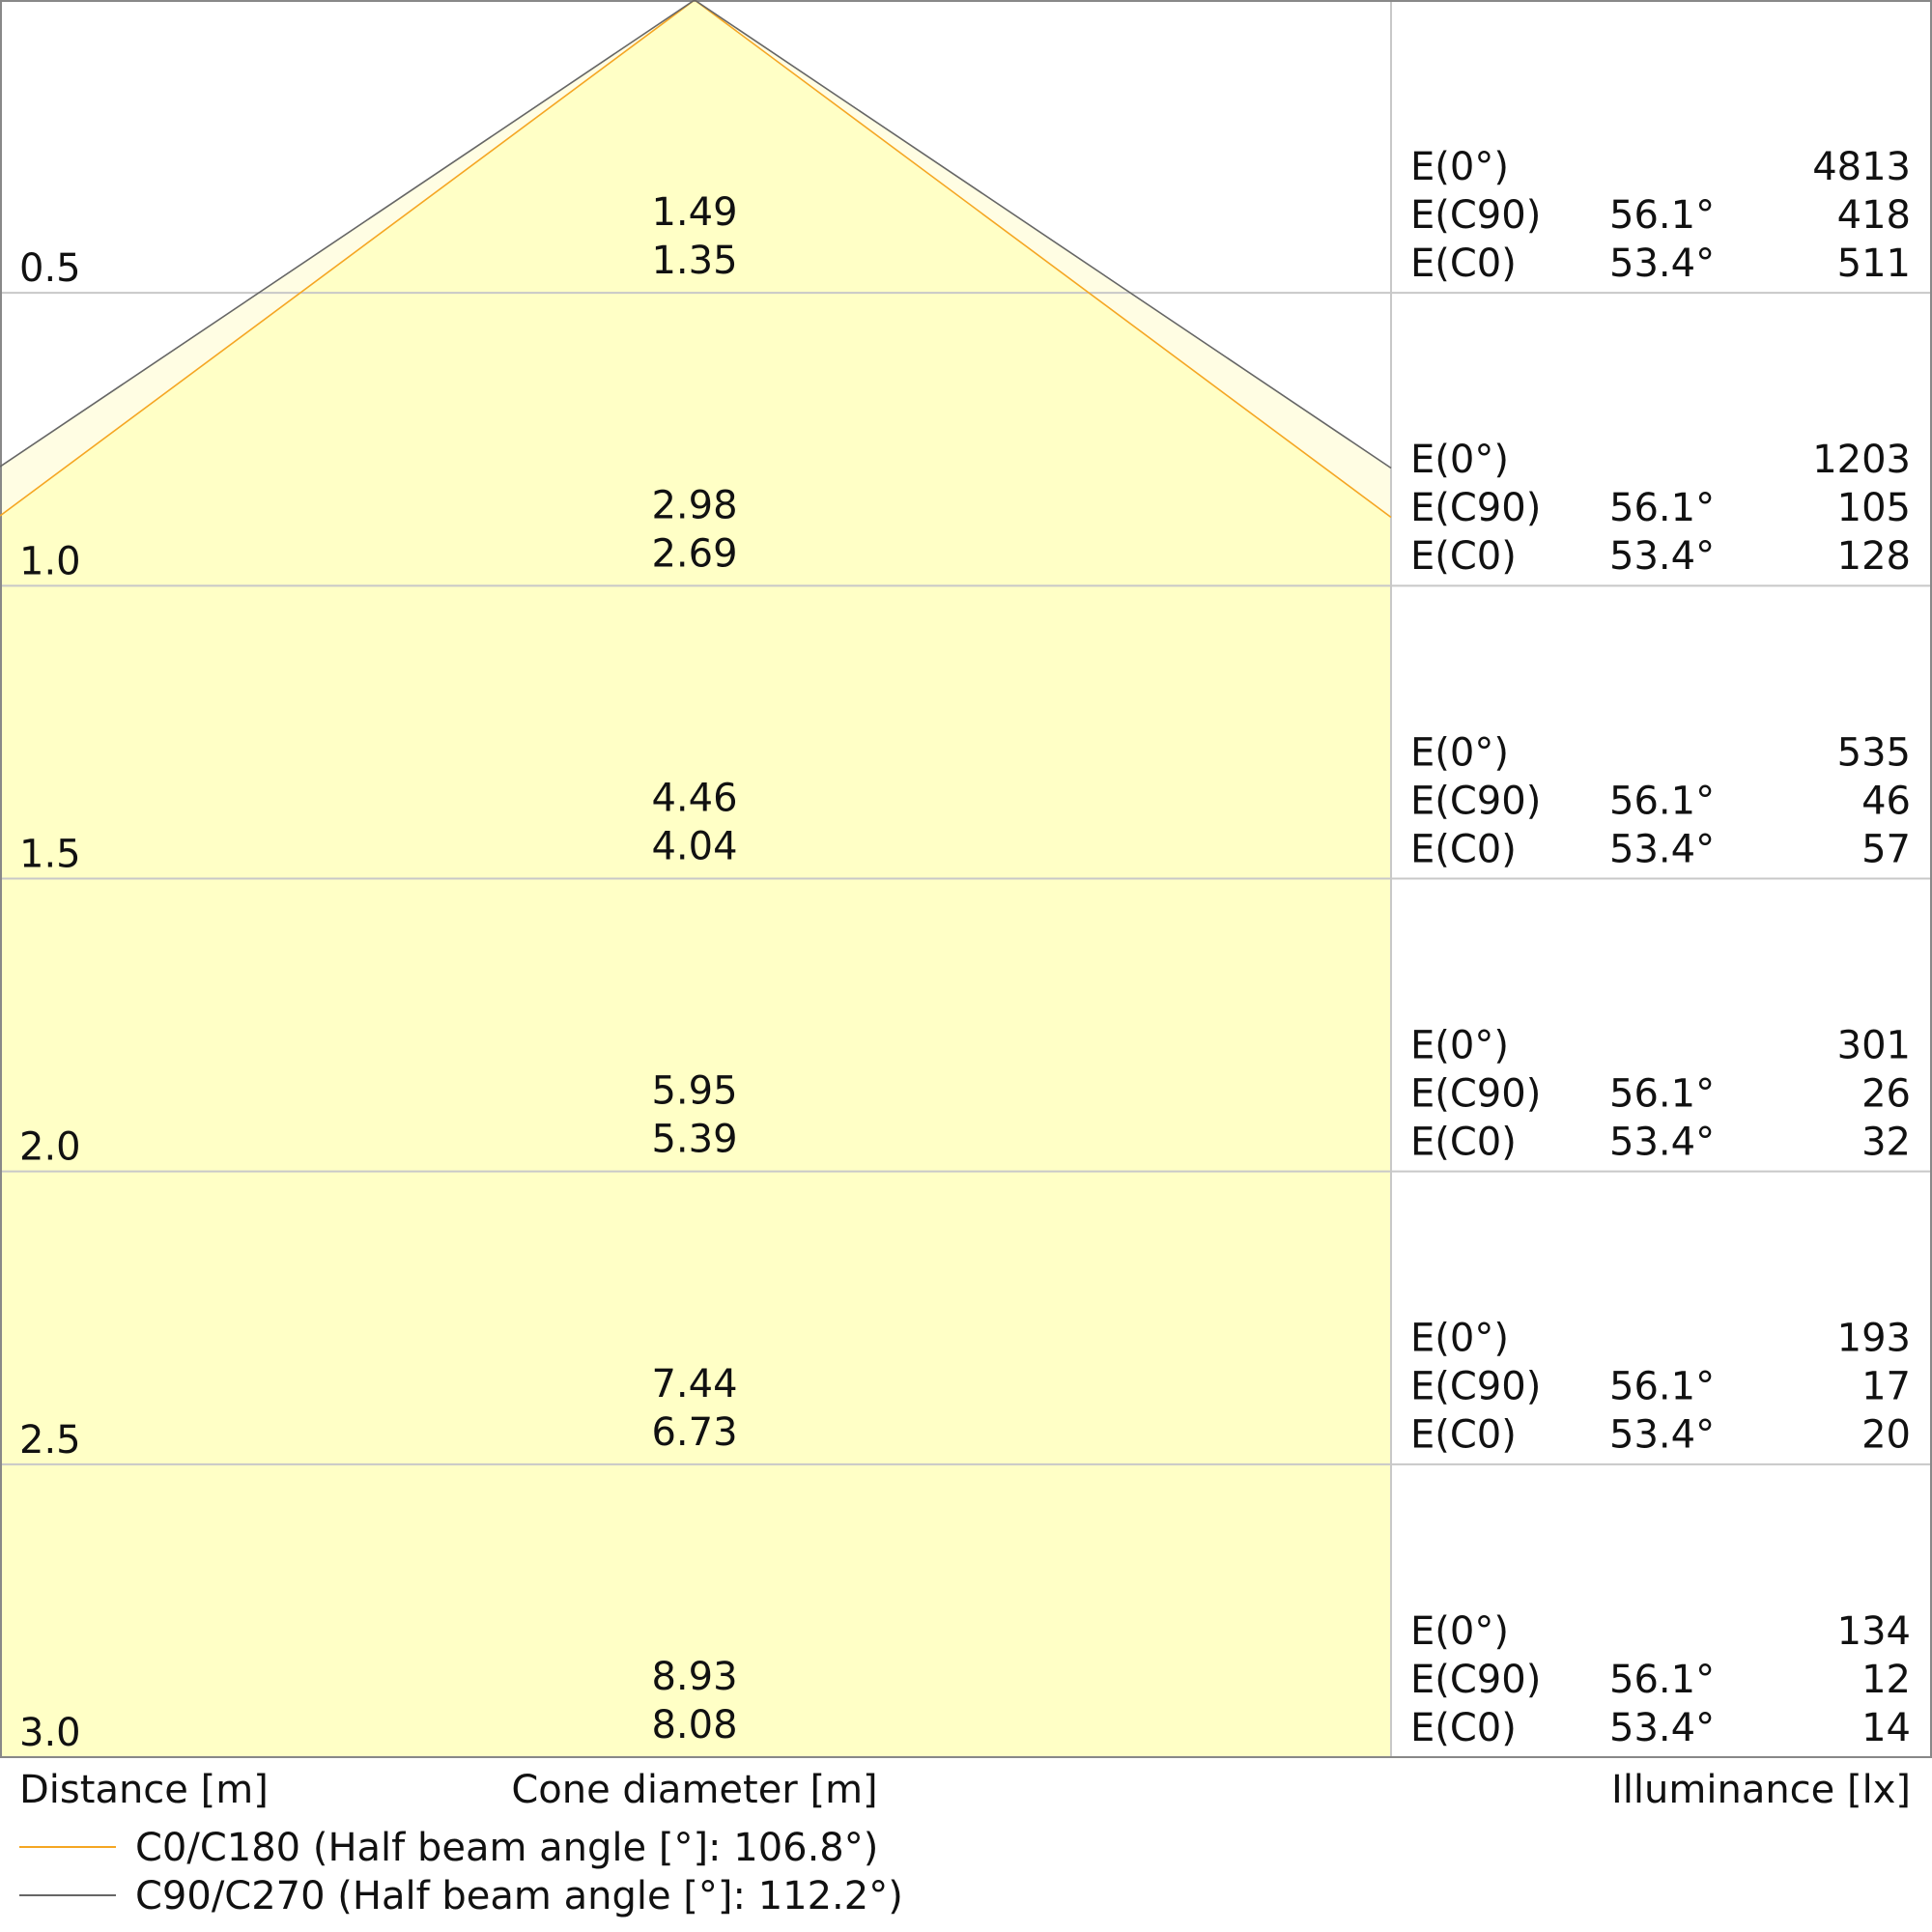  I want to click on illuminance-c0-value: 128, so click(1874, 556).